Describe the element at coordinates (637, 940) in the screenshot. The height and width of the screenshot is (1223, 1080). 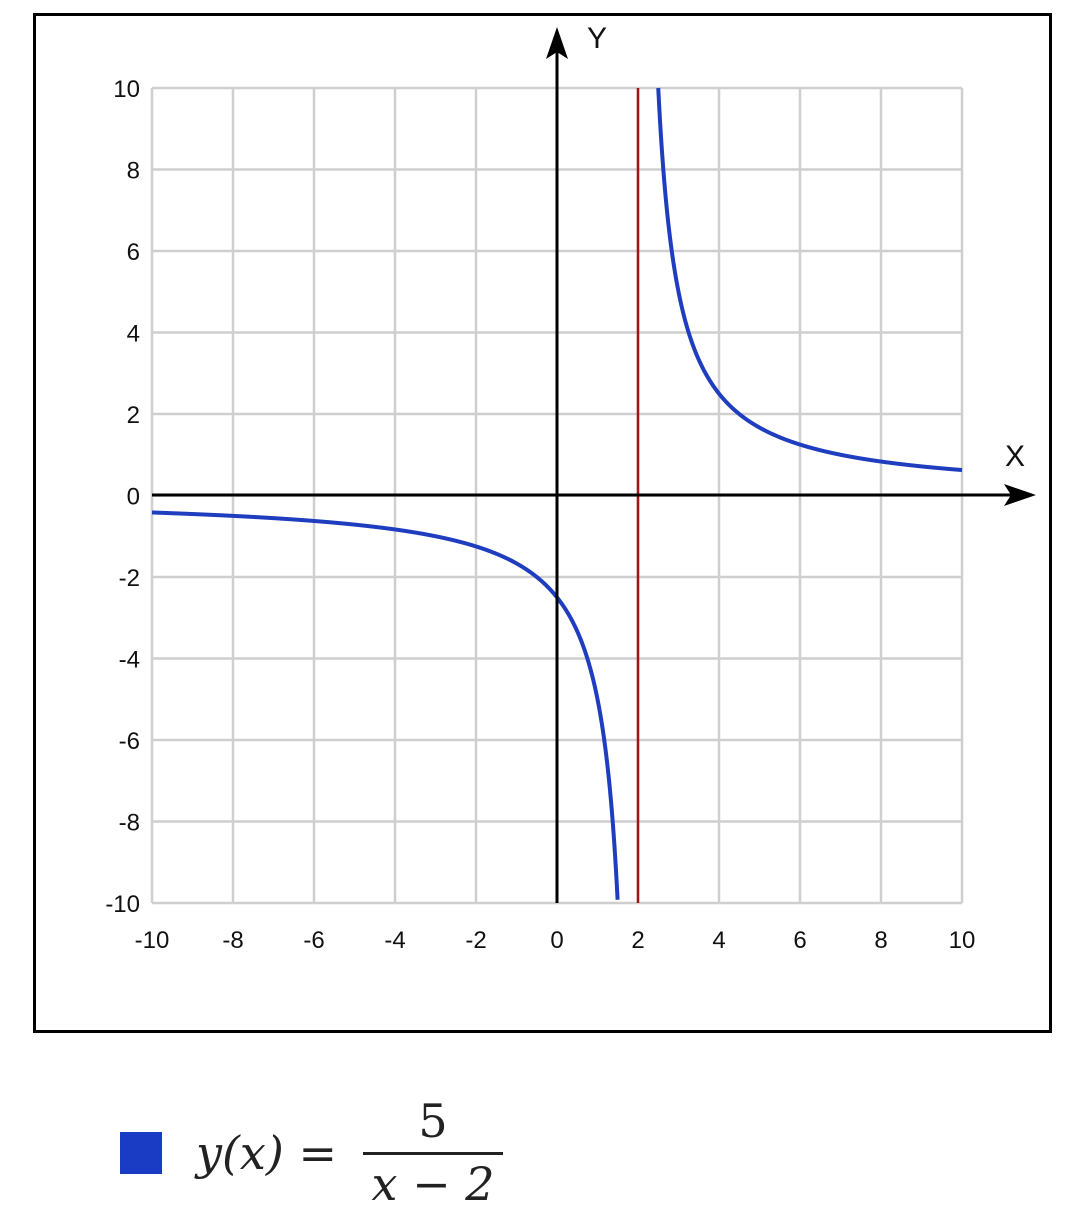
I see `x-tick-label: 2` at that location.